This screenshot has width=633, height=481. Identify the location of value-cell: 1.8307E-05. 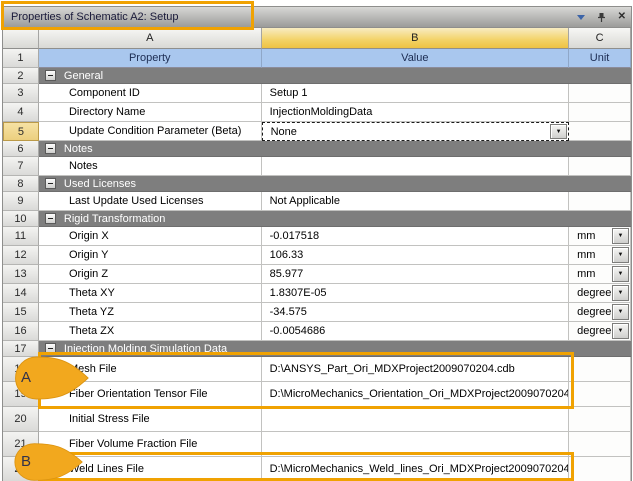
(415, 293).